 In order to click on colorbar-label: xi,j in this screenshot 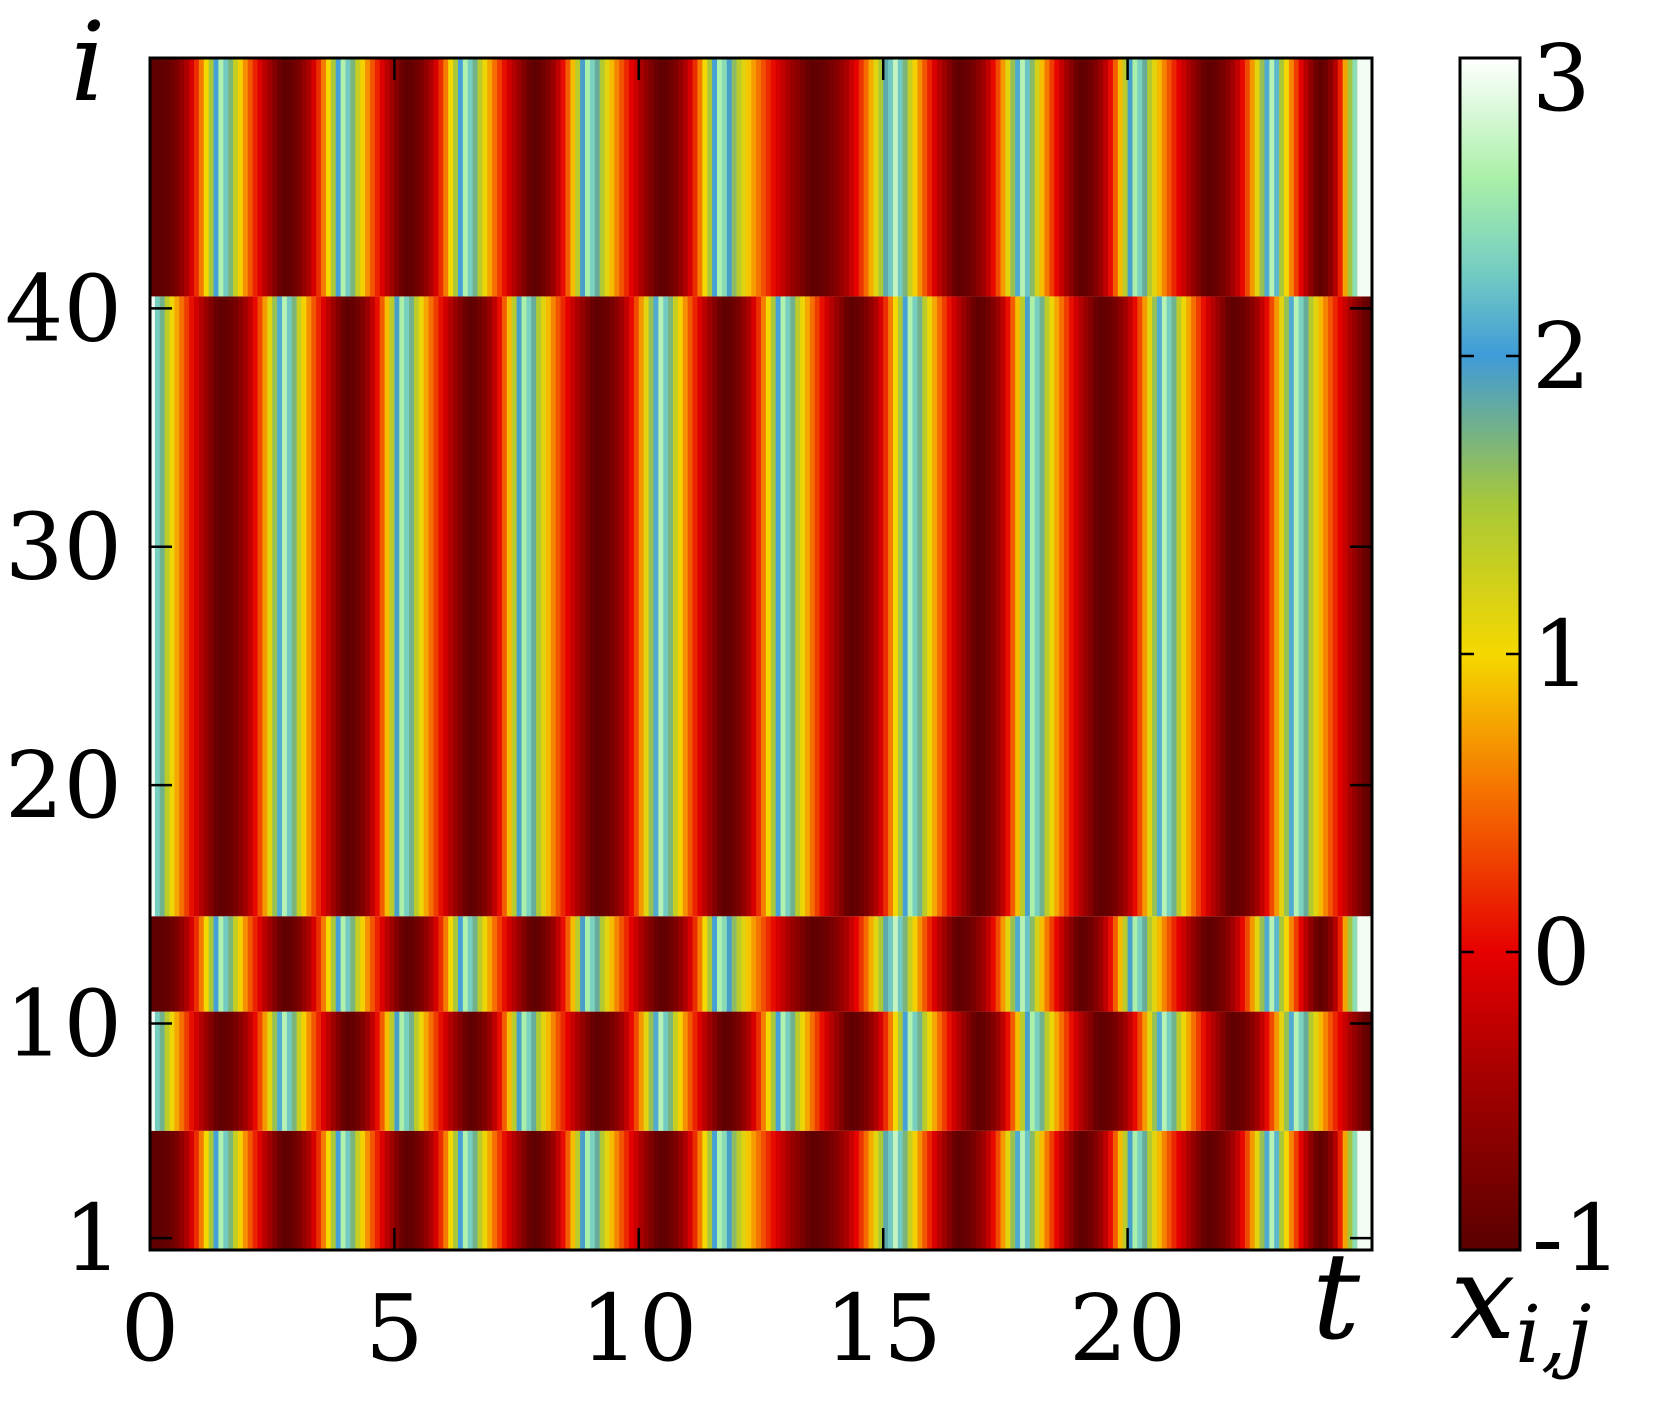, I will do `click(1520, 1306)`.